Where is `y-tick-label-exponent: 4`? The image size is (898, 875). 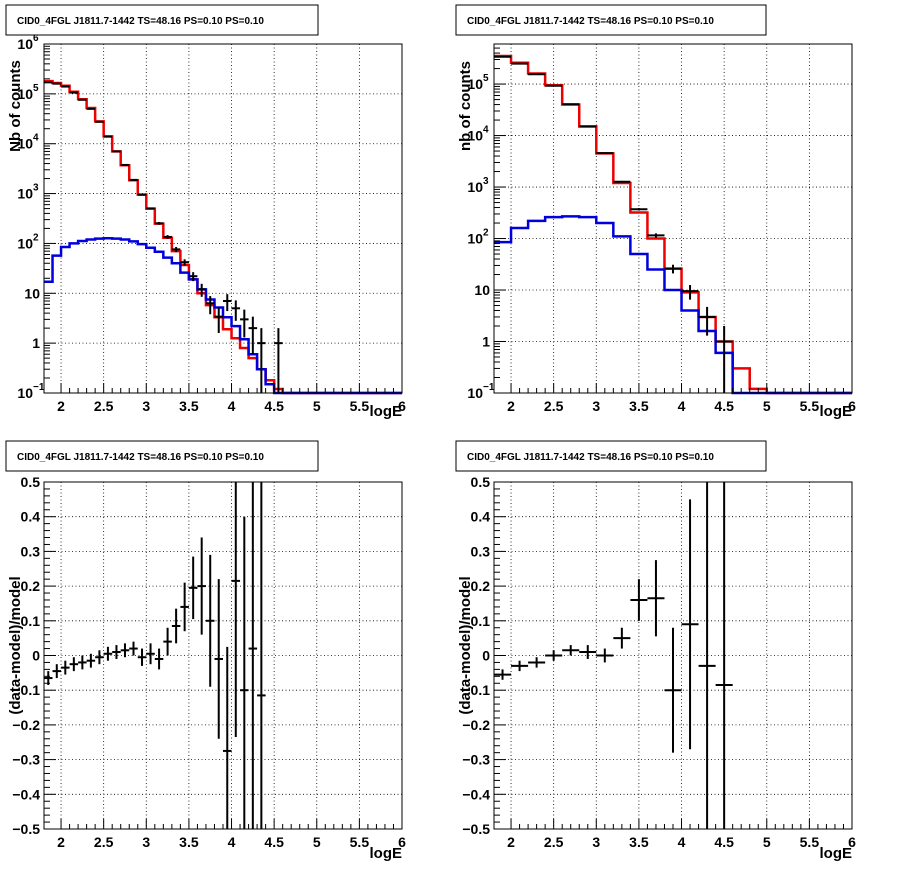 y-tick-label-exponent: 4 is located at coordinates (36, 138).